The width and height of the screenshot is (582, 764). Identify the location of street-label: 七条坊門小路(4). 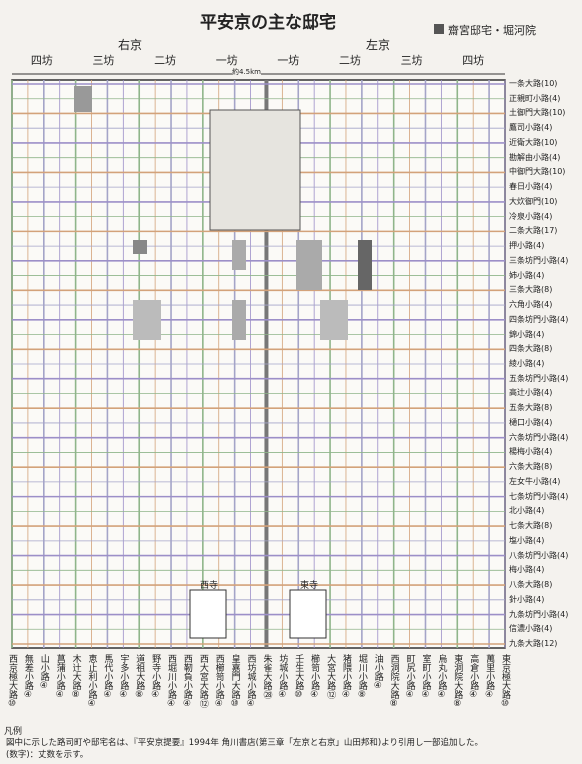
(539, 496).